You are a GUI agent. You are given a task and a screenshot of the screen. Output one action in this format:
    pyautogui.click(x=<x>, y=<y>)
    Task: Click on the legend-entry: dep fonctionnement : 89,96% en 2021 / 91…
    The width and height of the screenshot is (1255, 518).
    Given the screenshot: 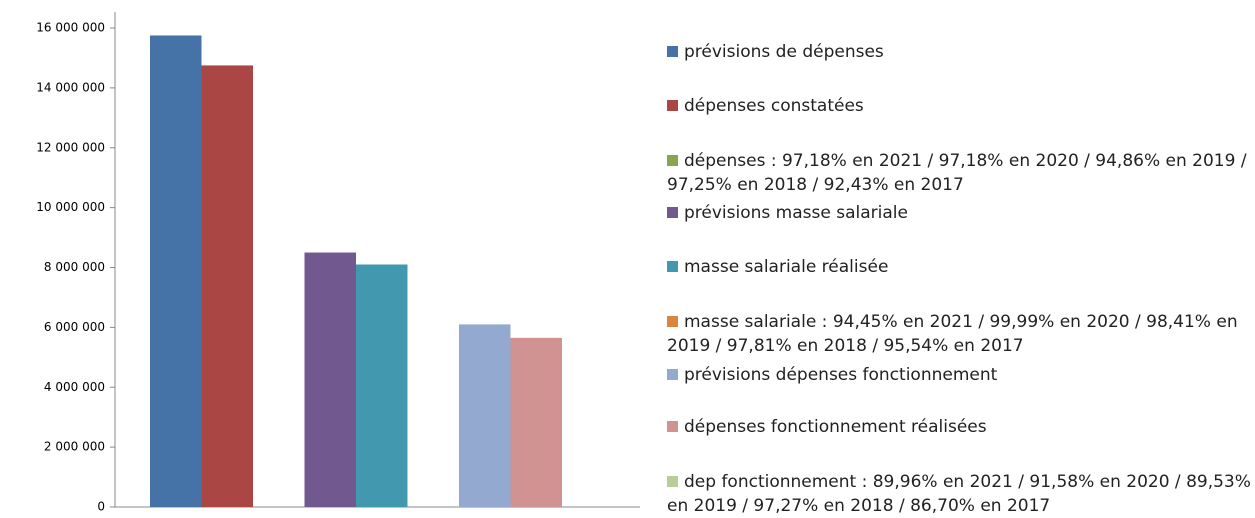 What is the action you would take?
    pyautogui.click(x=959, y=494)
    